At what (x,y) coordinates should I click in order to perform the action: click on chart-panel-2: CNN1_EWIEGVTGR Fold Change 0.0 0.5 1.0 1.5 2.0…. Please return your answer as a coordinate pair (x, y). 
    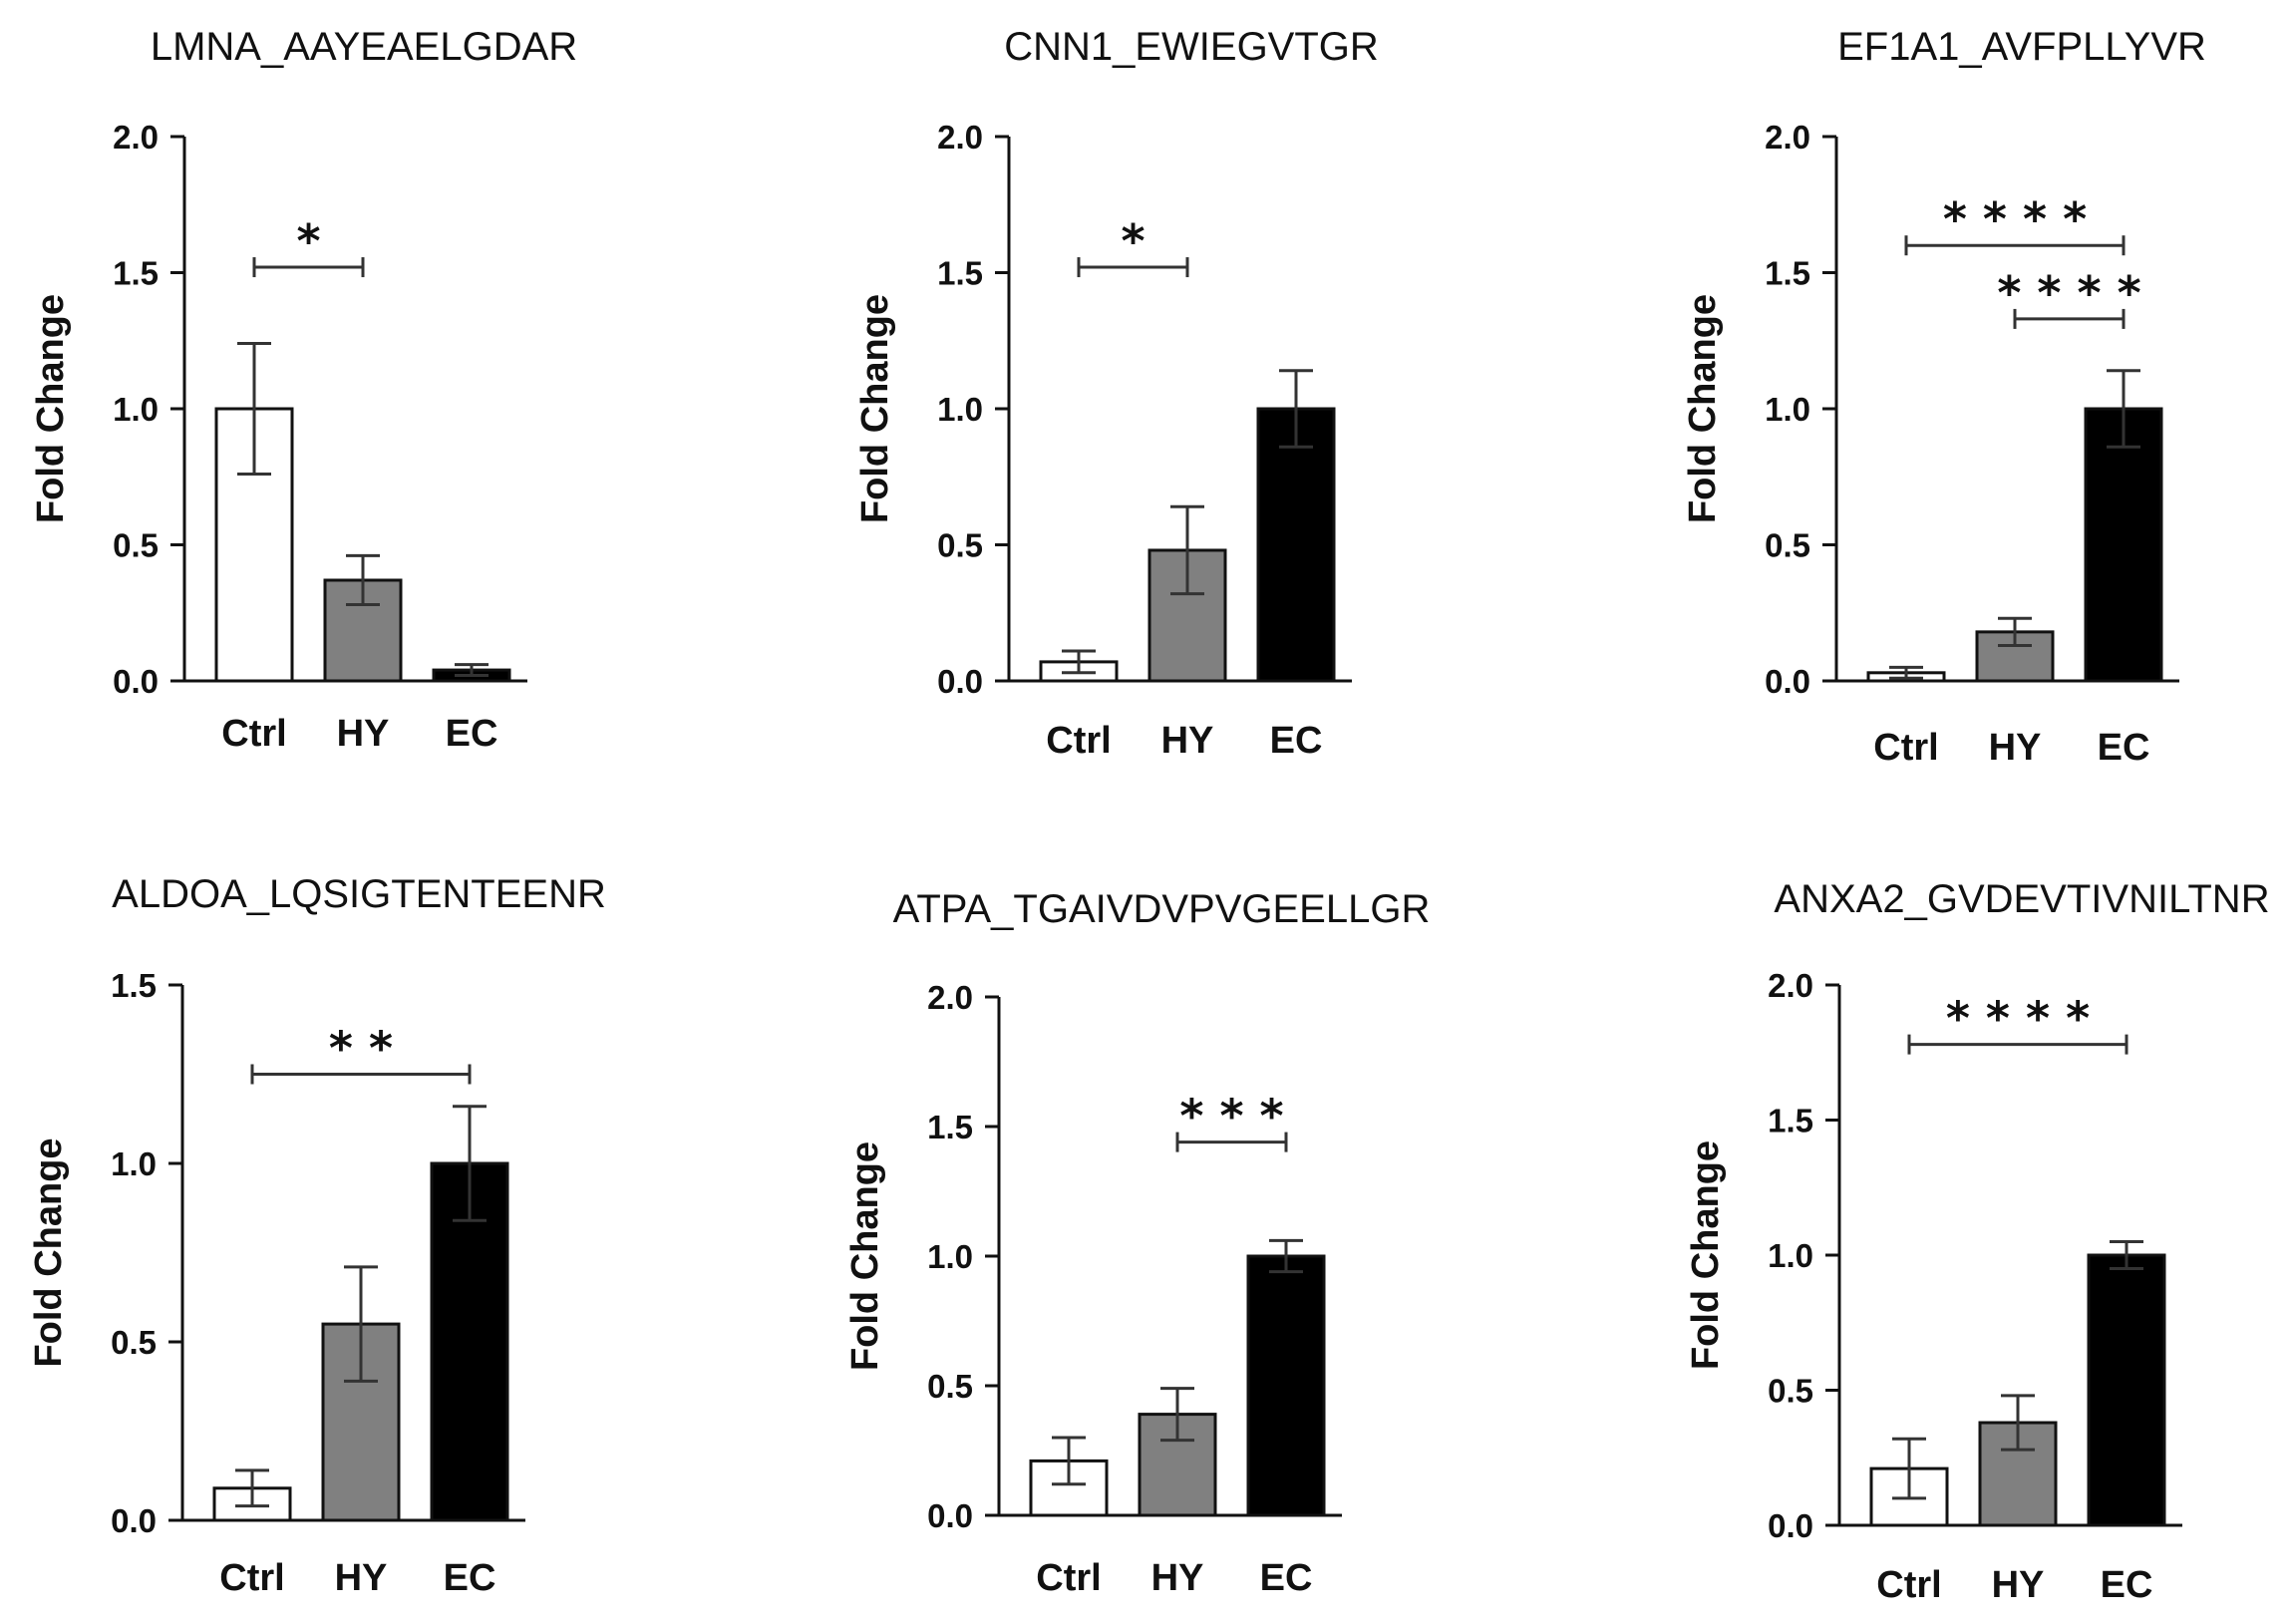
    Looking at the image, I should click on (1116, 393).